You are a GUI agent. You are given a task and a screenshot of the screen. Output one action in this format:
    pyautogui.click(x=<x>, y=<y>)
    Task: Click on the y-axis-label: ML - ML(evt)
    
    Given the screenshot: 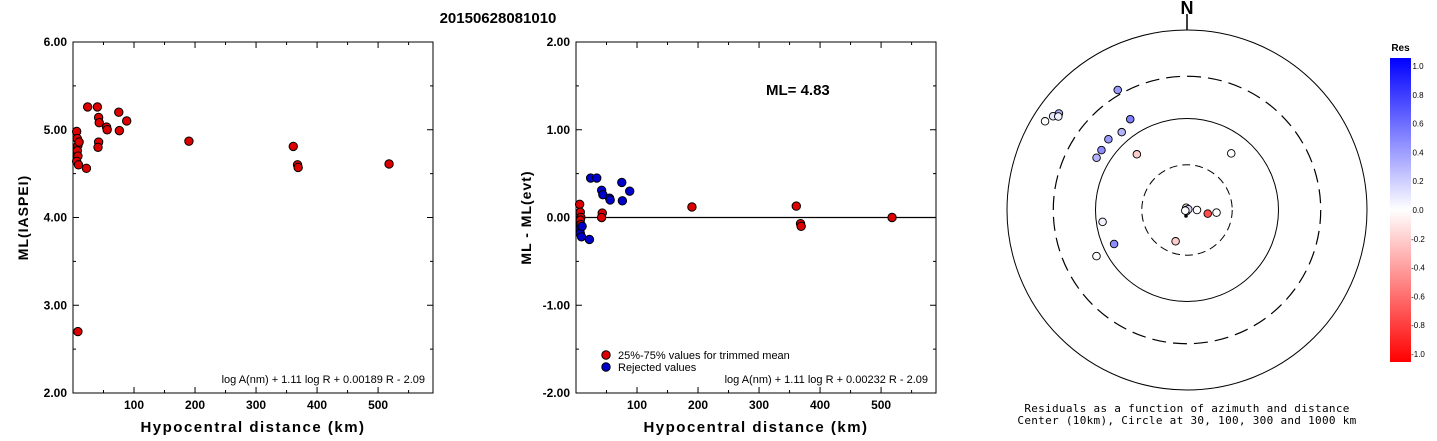 What is the action you would take?
    pyautogui.click(x=526, y=217)
    